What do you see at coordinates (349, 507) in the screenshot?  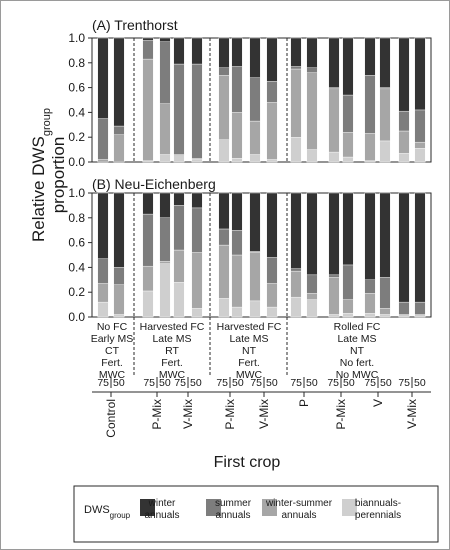 I see `legend-biannuals-perennials-swatch` at bounding box center [349, 507].